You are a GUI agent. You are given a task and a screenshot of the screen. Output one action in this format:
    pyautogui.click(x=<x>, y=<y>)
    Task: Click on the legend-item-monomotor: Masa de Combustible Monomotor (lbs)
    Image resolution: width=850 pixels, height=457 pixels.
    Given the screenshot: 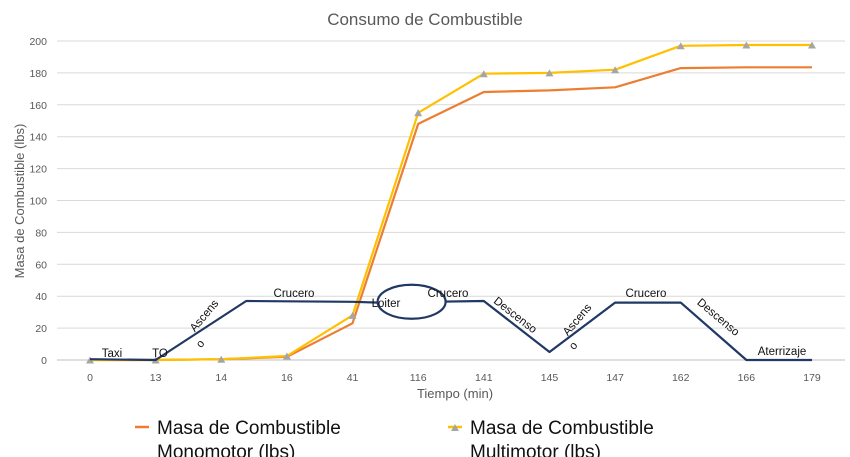 What is the action you would take?
    pyautogui.click(x=238, y=437)
    